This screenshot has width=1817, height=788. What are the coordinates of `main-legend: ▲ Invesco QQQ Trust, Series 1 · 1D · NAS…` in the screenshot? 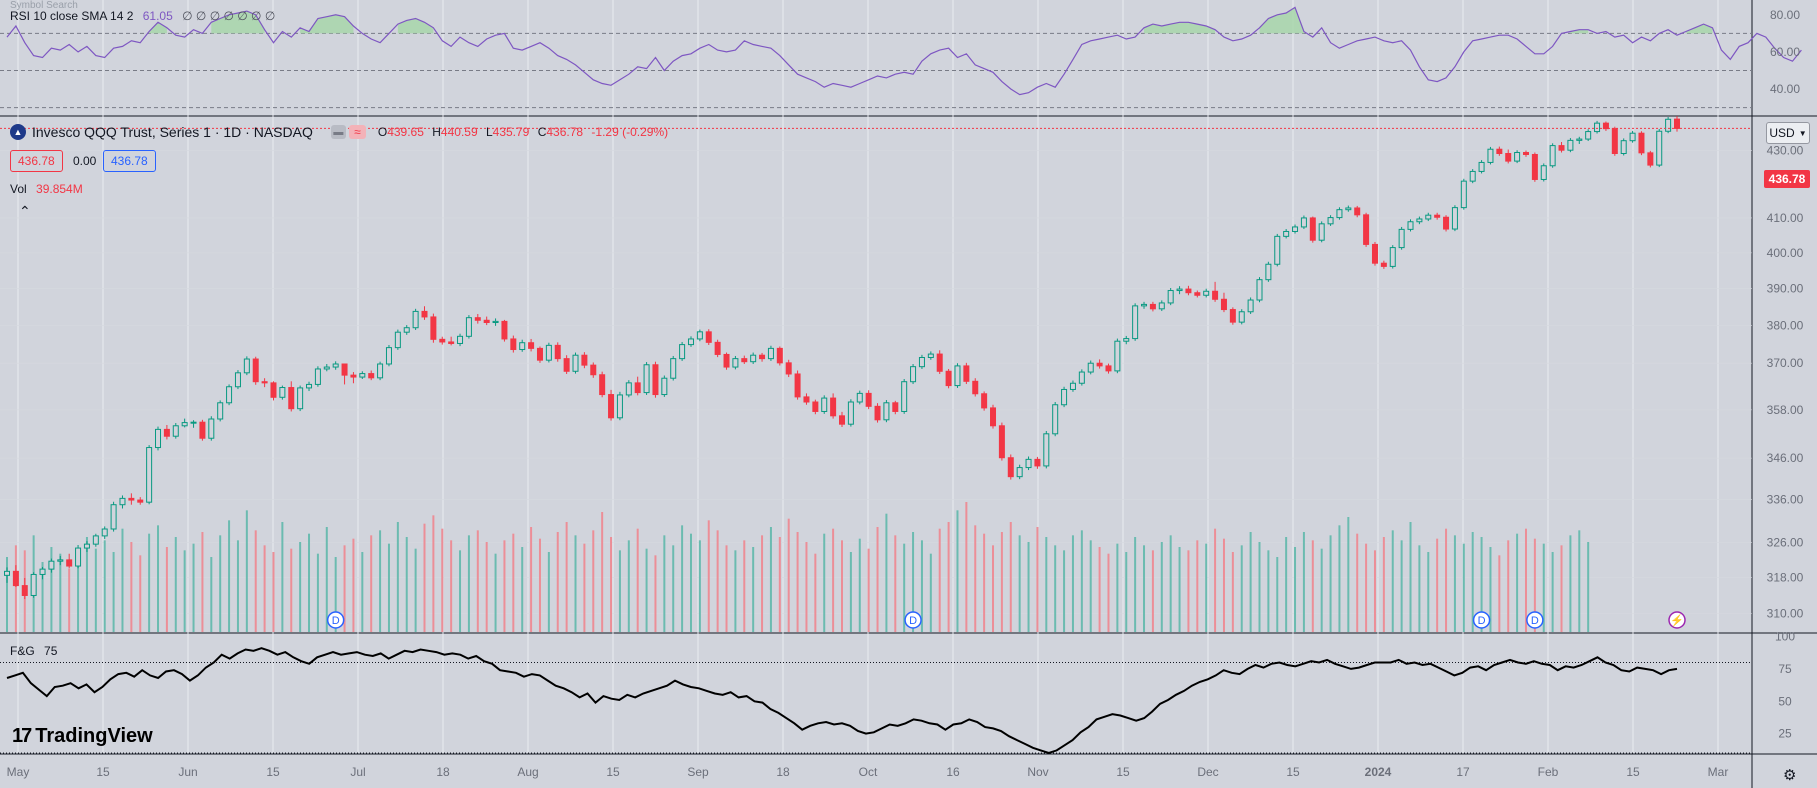 It's located at (339, 132).